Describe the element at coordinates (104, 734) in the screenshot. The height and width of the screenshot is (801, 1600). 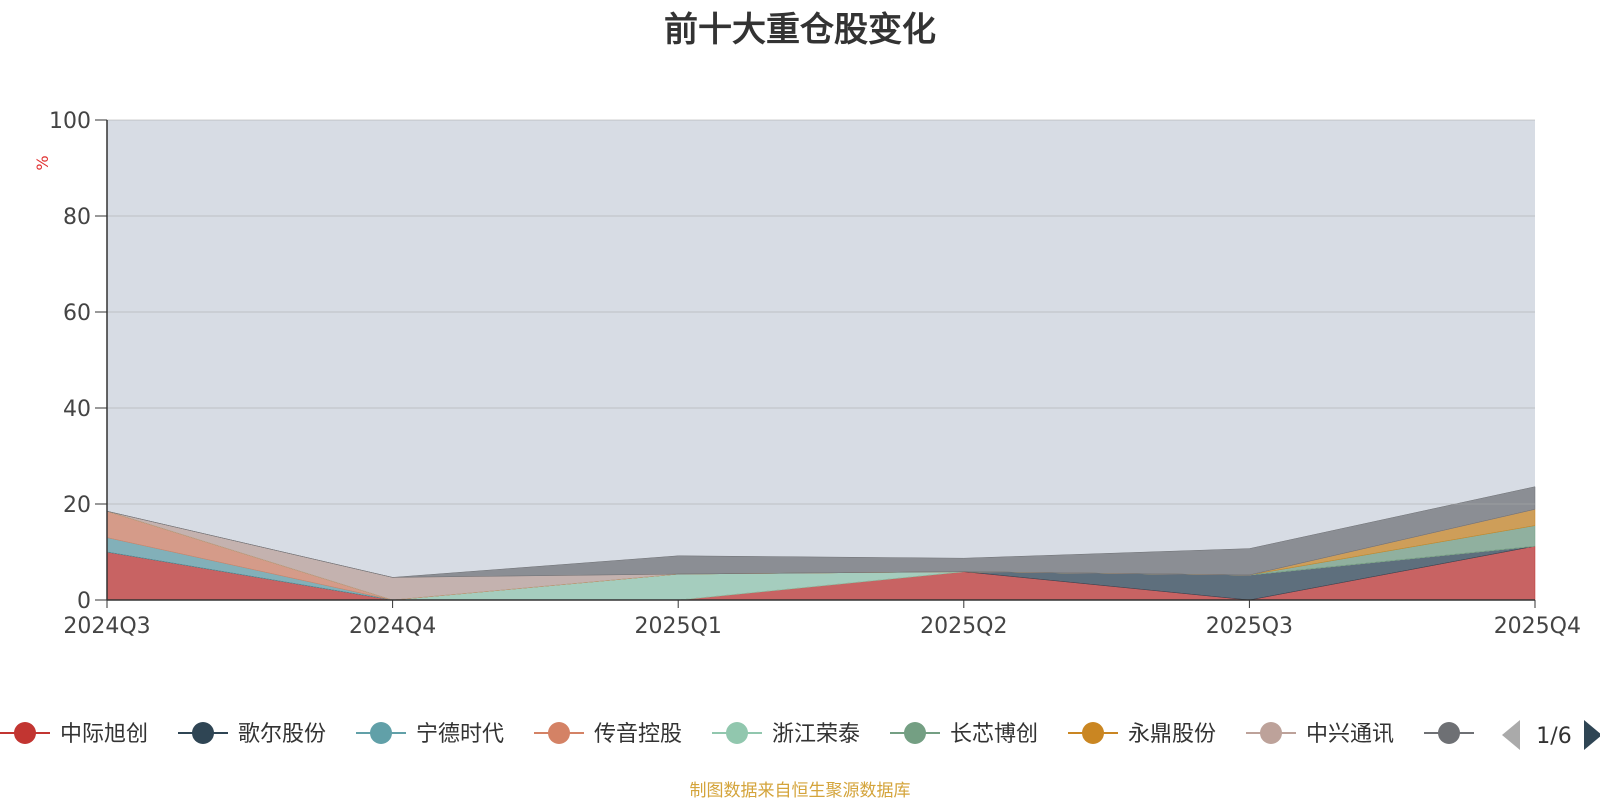
I see `legend-label: 中际旭创` at that location.